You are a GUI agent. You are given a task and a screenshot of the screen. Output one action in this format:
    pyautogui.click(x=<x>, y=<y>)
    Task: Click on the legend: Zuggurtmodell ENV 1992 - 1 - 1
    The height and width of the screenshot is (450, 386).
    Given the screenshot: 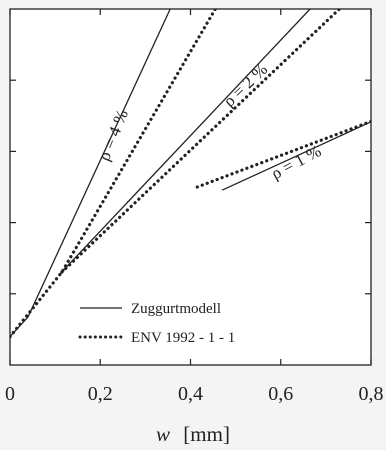 What is the action you would take?
    pyautogui.click(x=156, y=323)
    